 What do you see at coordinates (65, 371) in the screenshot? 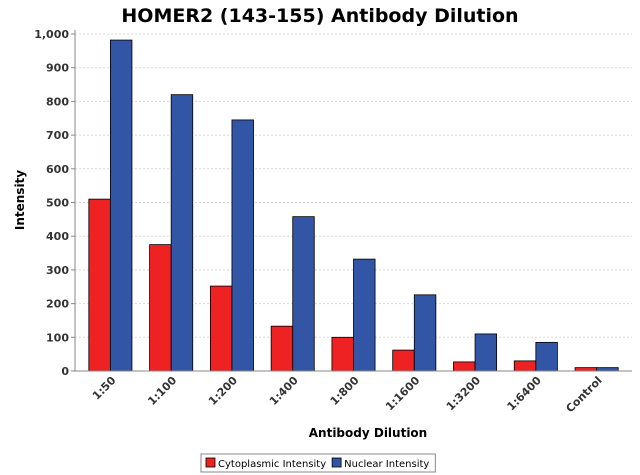
I see `y-tick-label: 0` at bounding box center [65, 371].